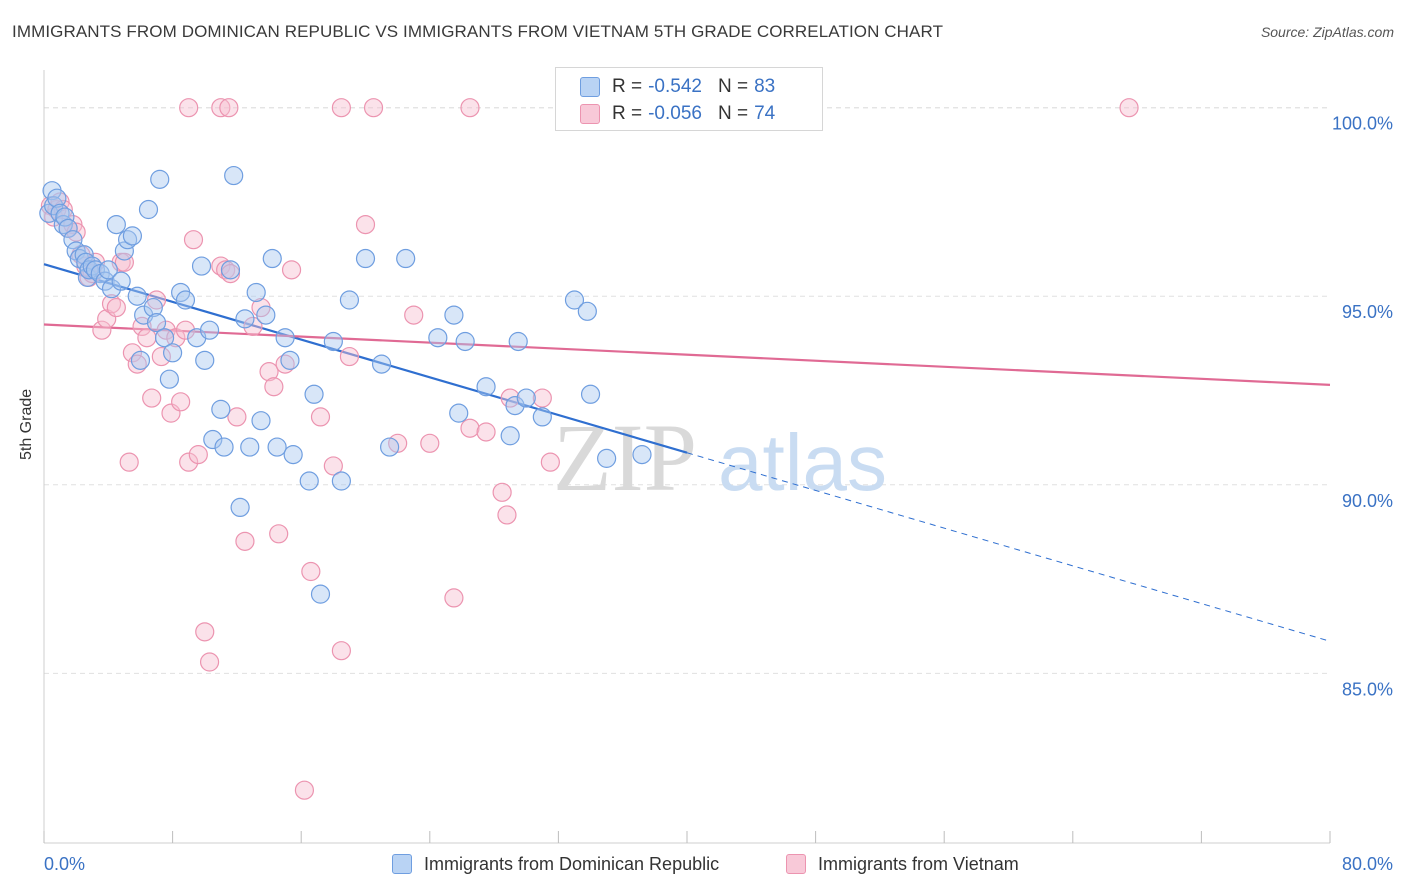 The height and width of the screenshot is (892, 1406). What do you see at coordinates (402, 864) in the screenshot?
I see `bottom-legend-swatch-blue` at bounding box center [402, 864].